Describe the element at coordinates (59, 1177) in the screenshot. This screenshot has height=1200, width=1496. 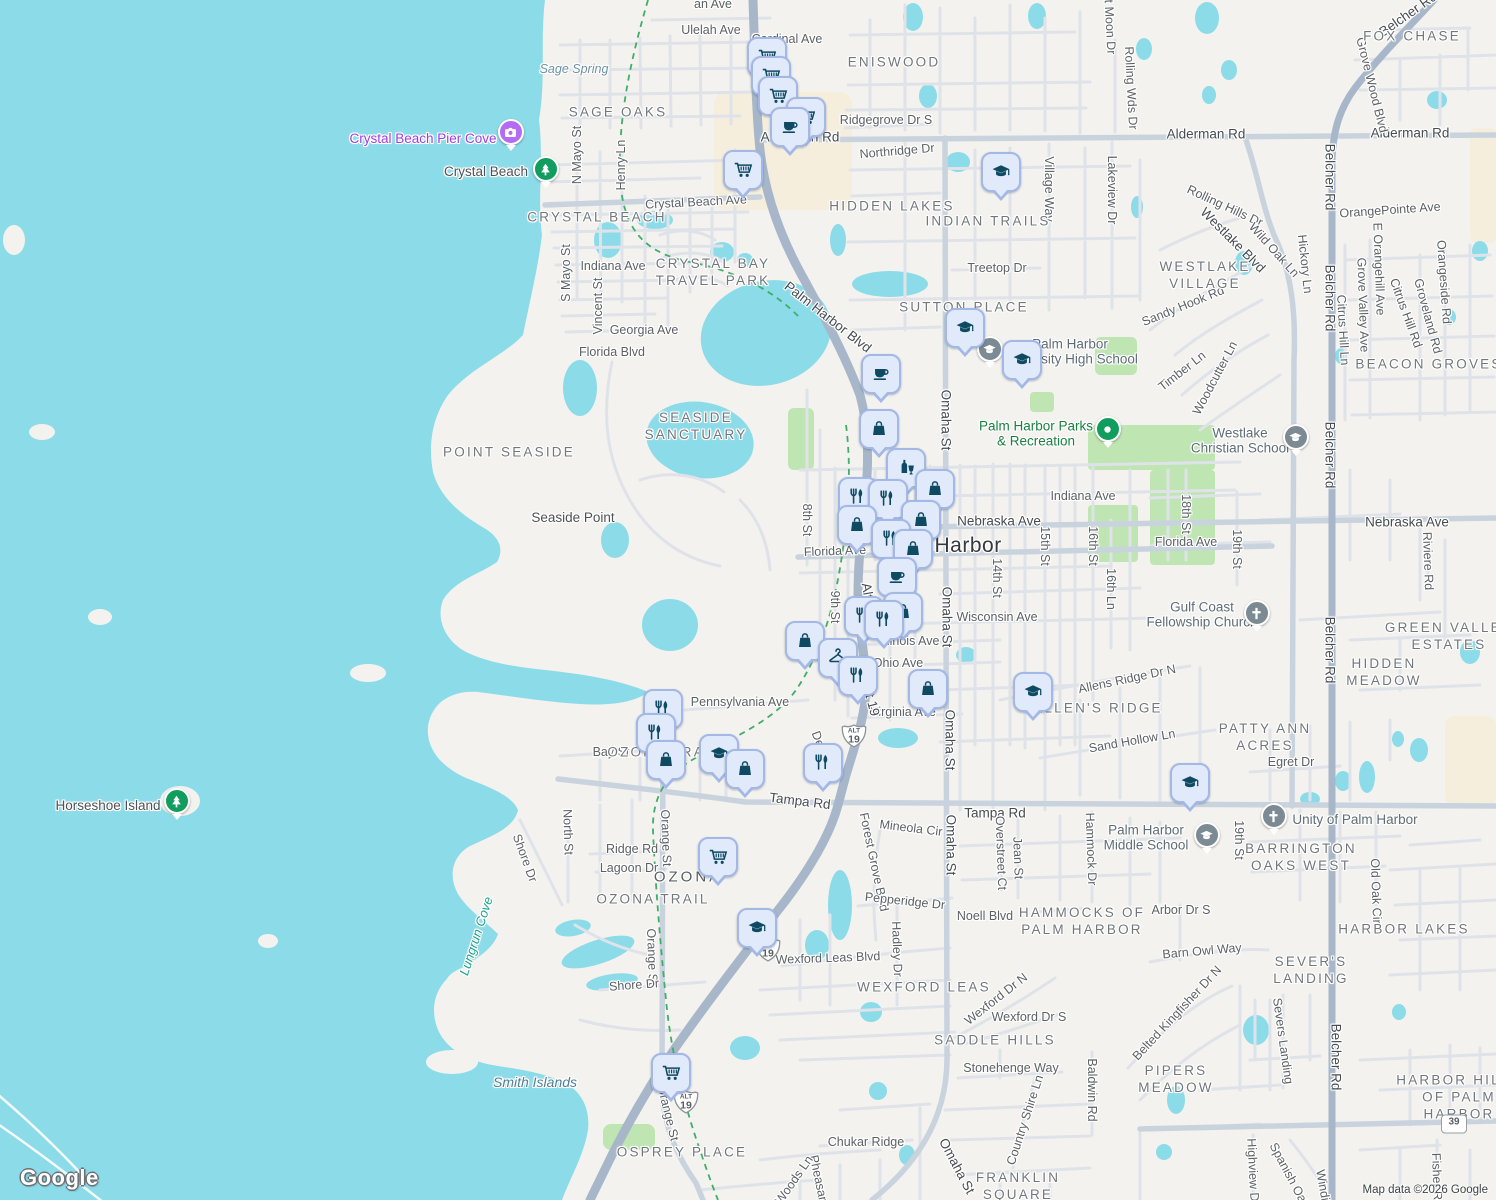
I see `google-logo: Google` at that location.